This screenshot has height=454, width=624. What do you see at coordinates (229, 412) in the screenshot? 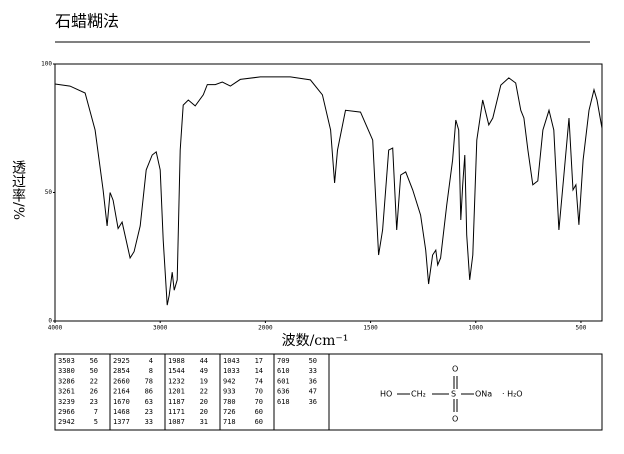
I see `peak-wavenumber: 726` at bounding box center [229, 412].